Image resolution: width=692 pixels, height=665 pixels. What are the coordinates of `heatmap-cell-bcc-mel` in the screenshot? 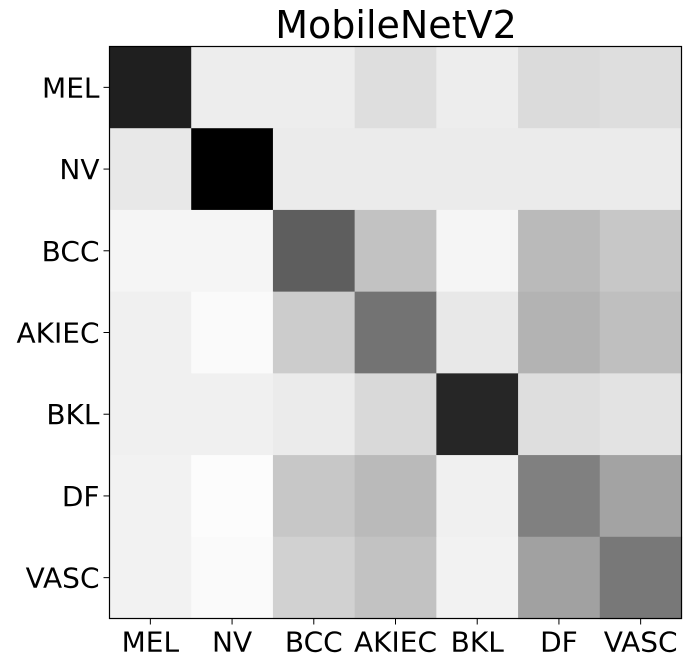 It's located at (150, 251).